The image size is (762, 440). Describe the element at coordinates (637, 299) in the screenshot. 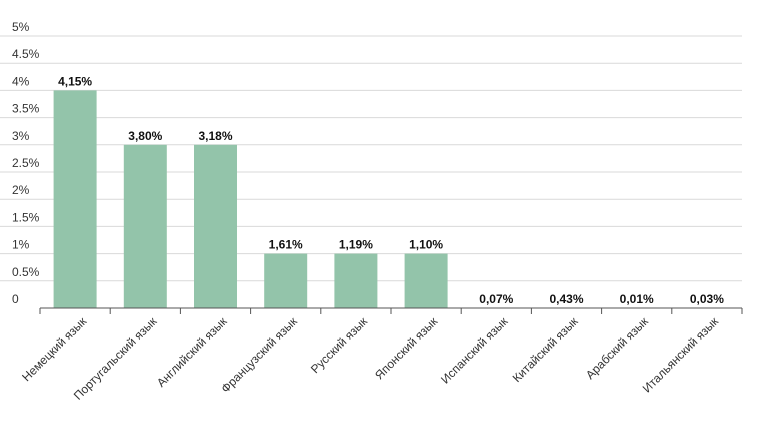

I see `data-label: 0,01%` at that location.